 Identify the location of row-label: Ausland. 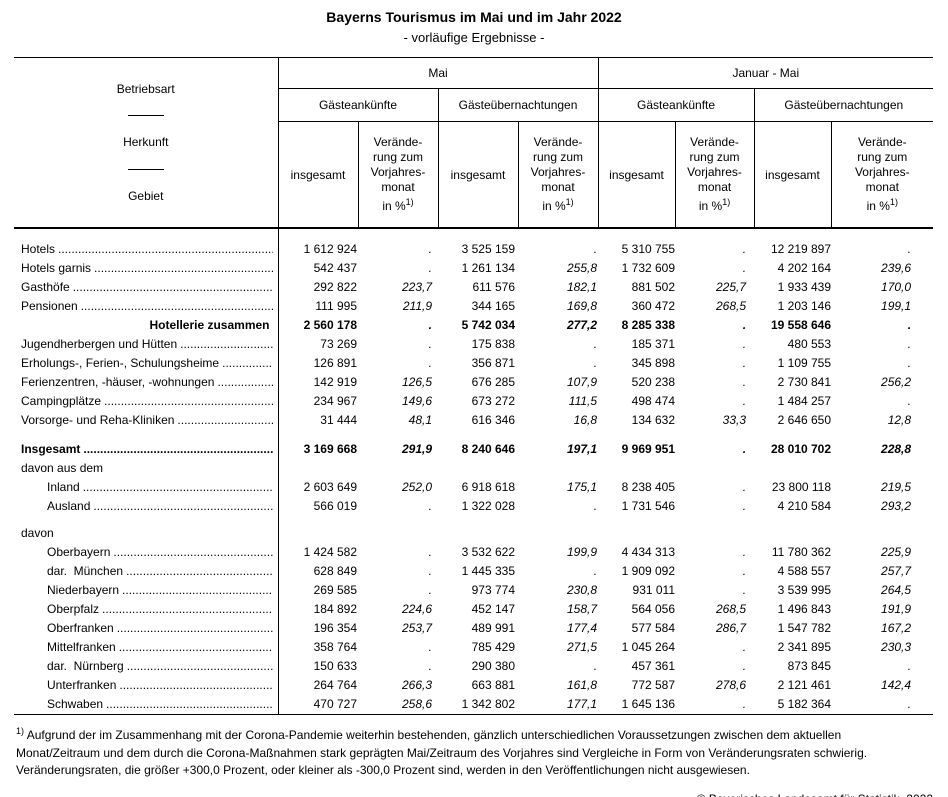
(69, 506).